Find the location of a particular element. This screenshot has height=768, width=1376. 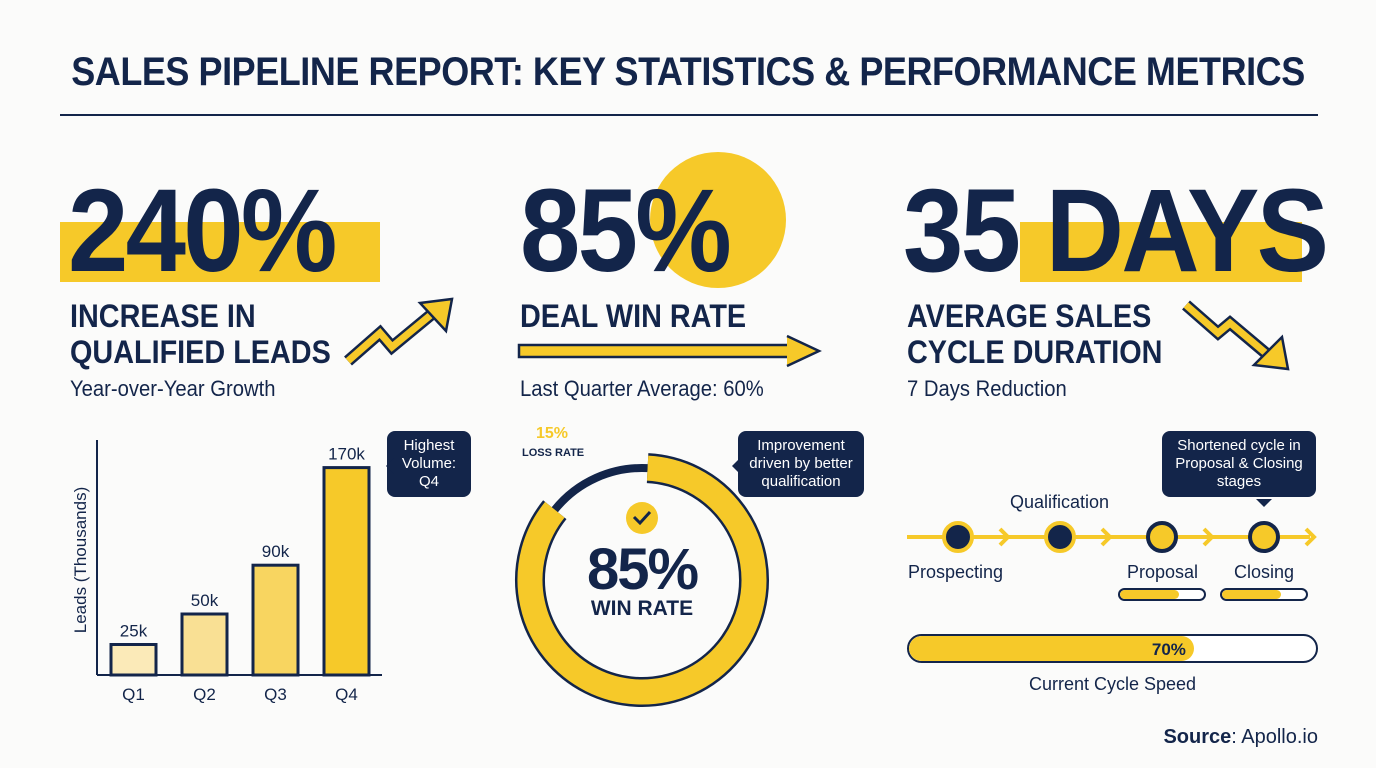

closing-progress is located at coordinates (1264, 594).